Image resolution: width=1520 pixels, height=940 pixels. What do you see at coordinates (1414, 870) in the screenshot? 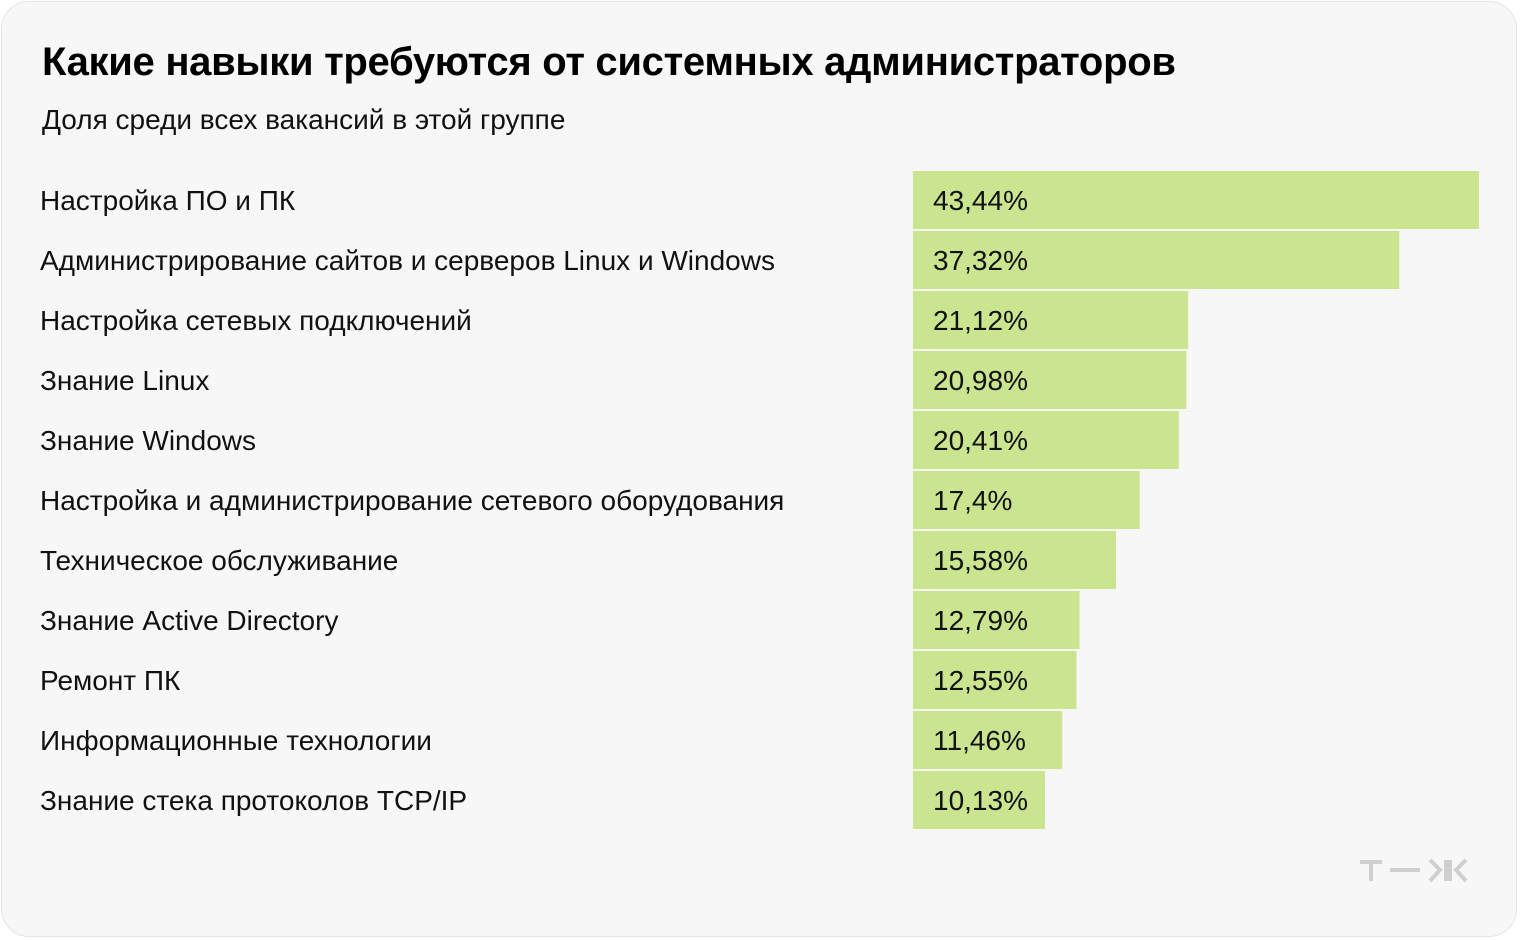
I see `brand-logo` at bounding box center [1414, 870].